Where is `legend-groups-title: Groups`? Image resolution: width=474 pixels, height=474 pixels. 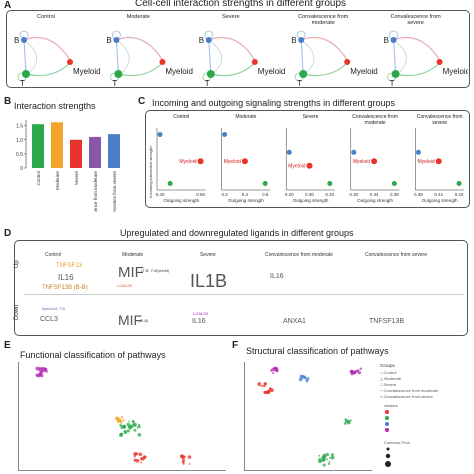
legend-groups-title: Groups is located at coordinates (387, 365).